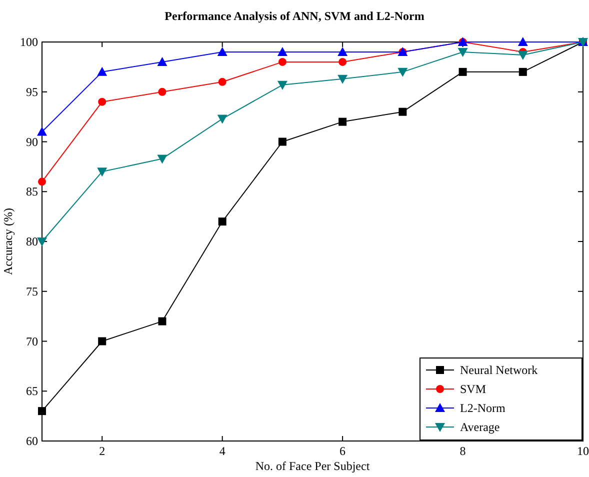 This screenshot has width=589, height=477. I want to click on y-tick-label: 80, so click(32, 241).